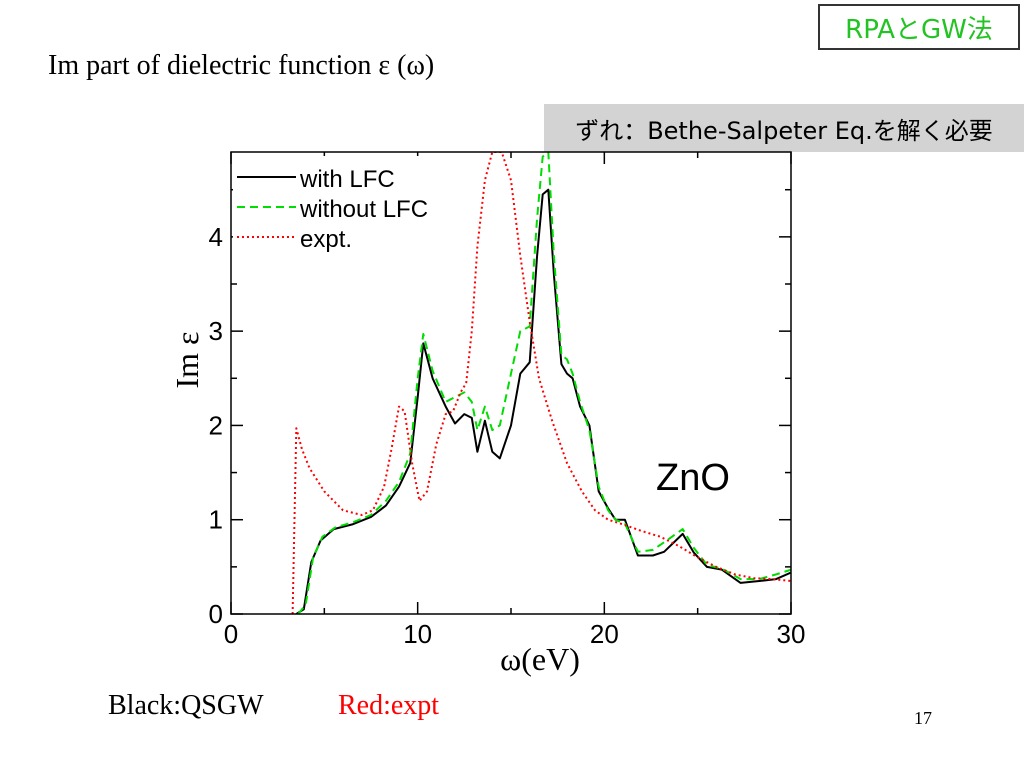 Image resolution: width=1024 pixels, height=768 pixels. What do you see at coordinates (347, 179) in the screenshot?
I see `legend-label: with LFC` at bounding box center [347, 179].